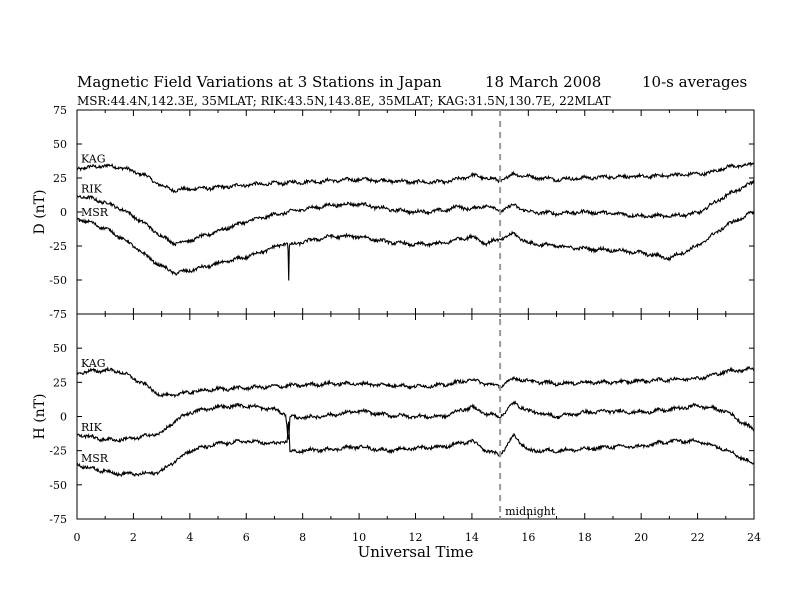  Describe the element at coordinates (246, 537) in the screenshot. I see `x-tick-label: 6` at that location.